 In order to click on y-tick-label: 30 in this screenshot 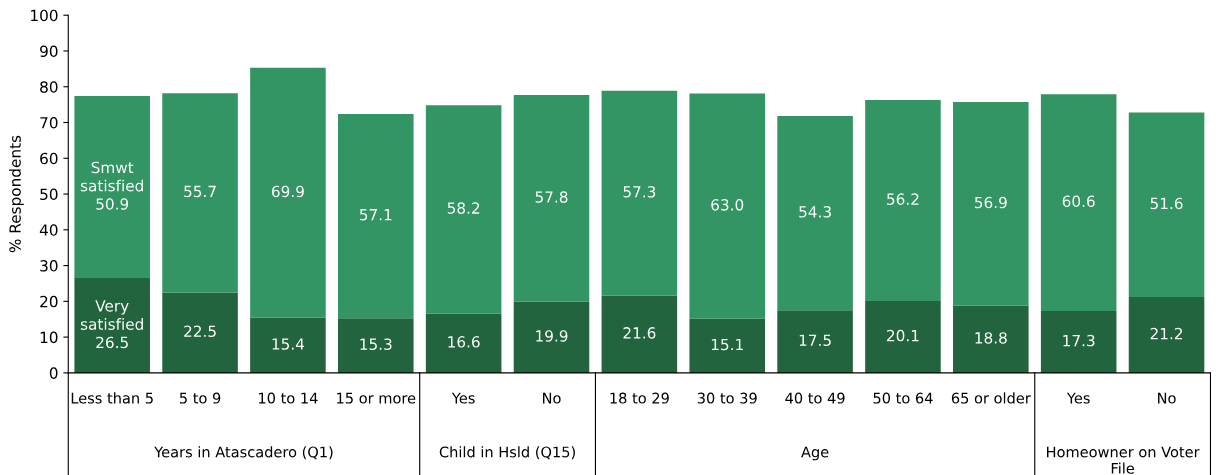, I will do `click(49, 266)`.